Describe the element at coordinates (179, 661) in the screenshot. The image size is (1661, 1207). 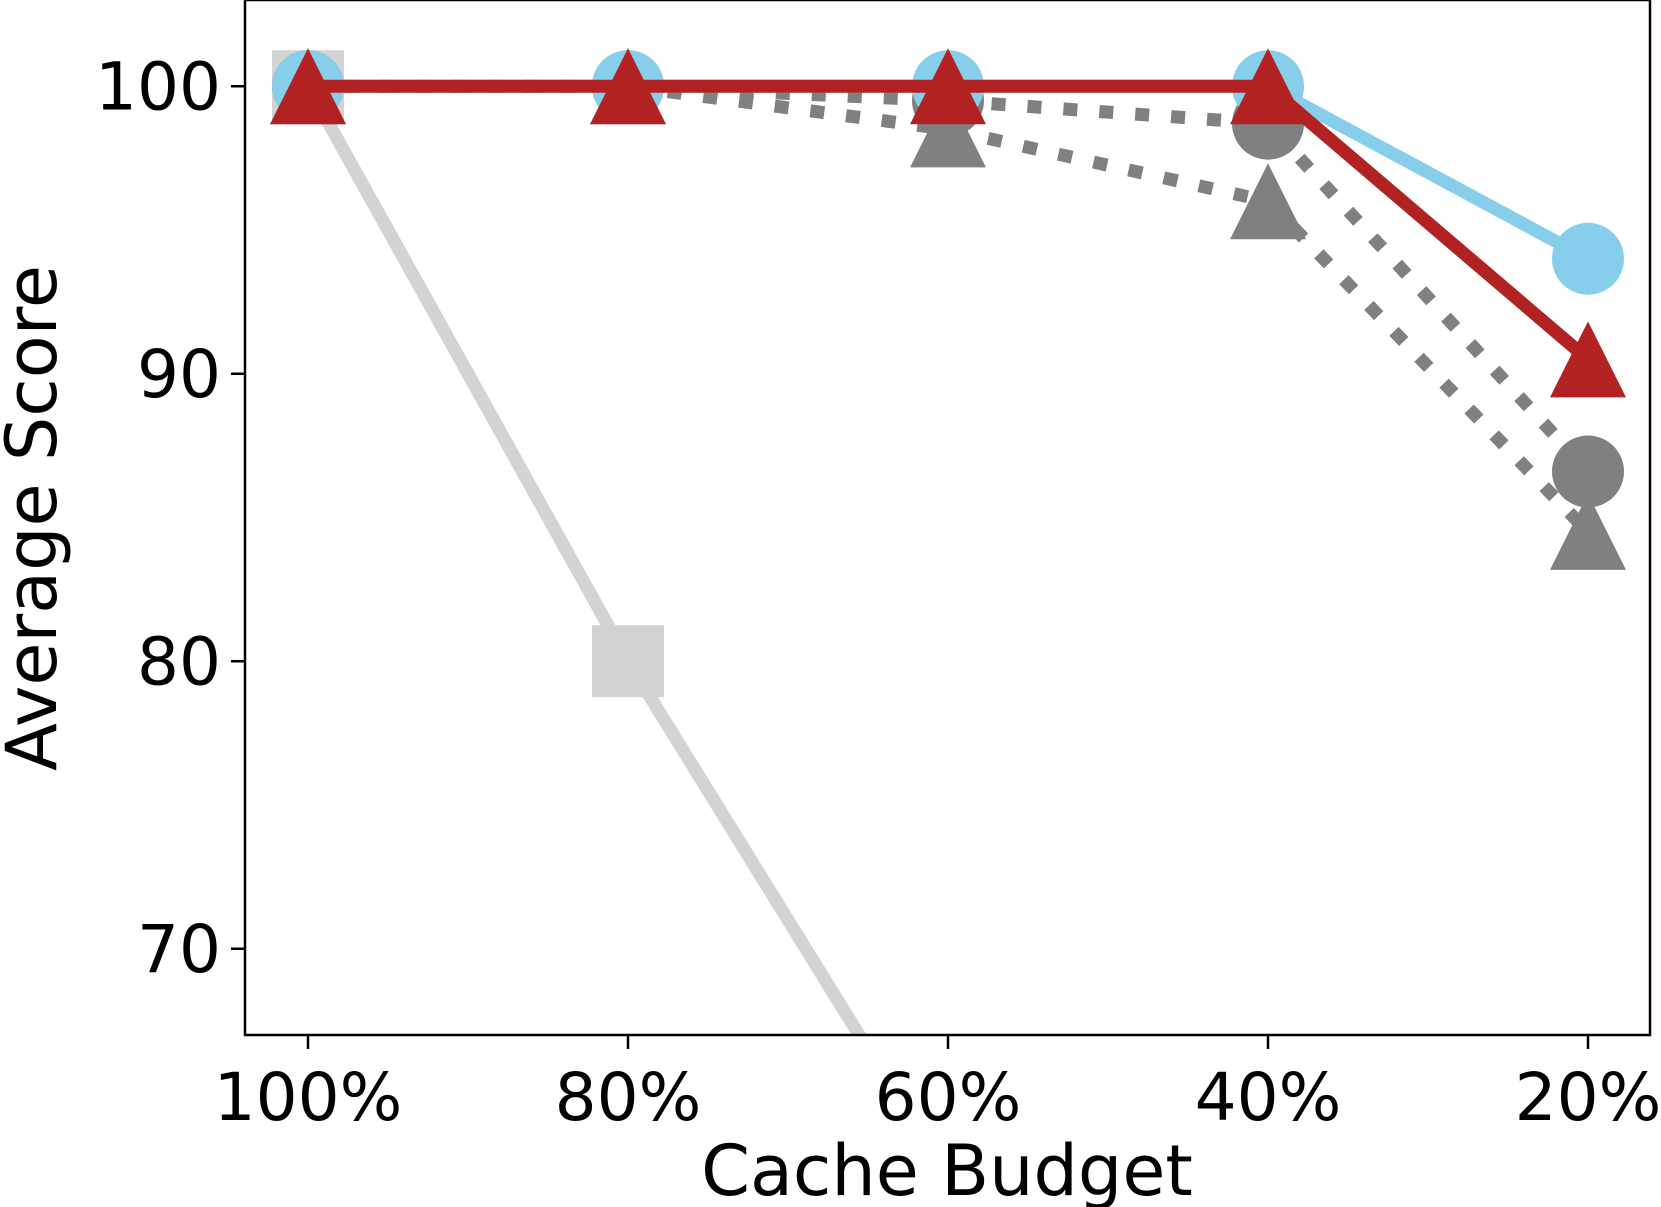
I see `y-tick-label: 80` at that location.